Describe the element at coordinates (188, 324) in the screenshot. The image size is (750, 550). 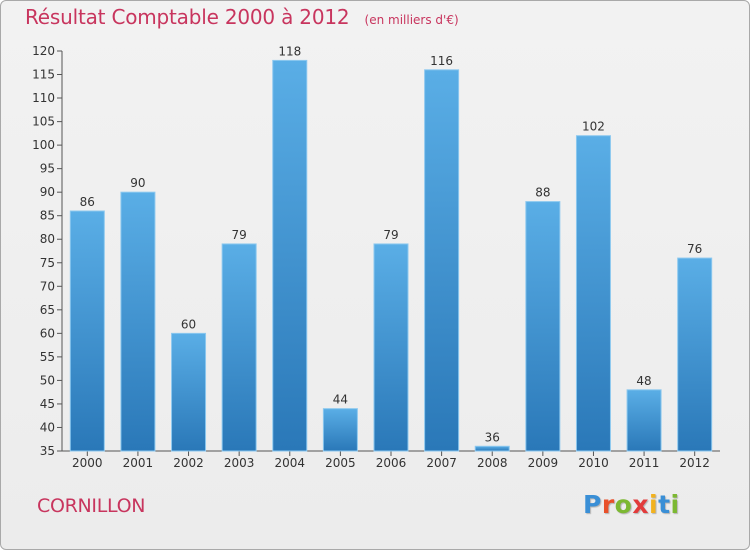
I see `data-label: 60` at that location.